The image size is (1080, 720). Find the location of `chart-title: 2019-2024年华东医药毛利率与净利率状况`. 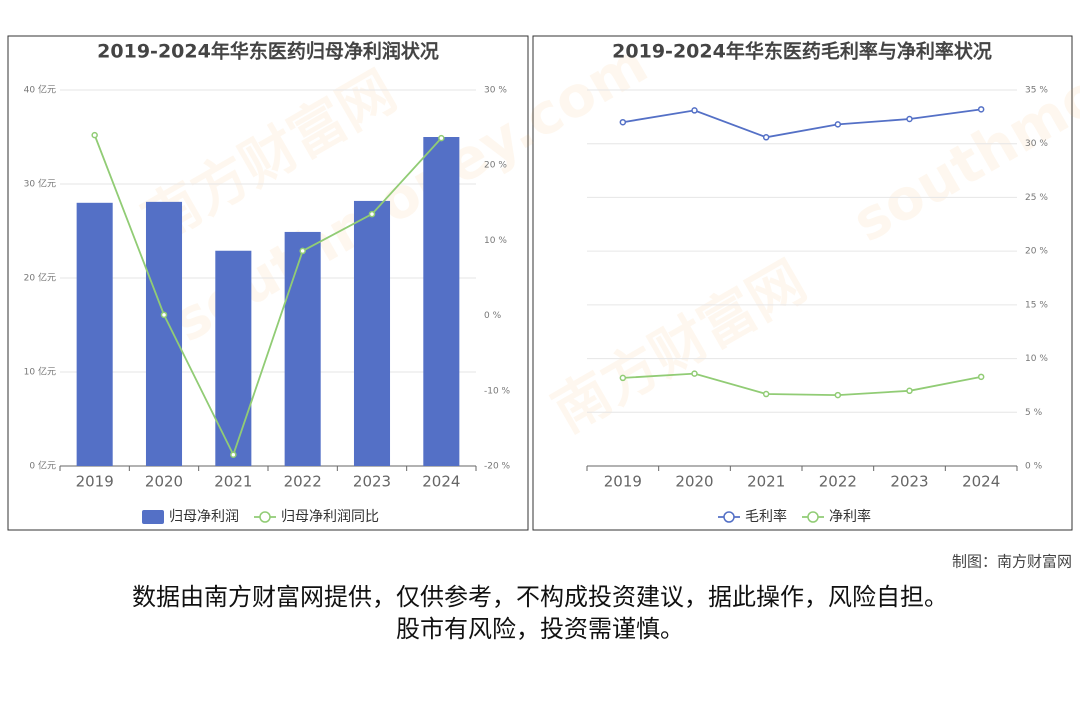

chart-title: 2019-2024年华东医药毛利率与净利率状况 is located at coordinates (802, 51).